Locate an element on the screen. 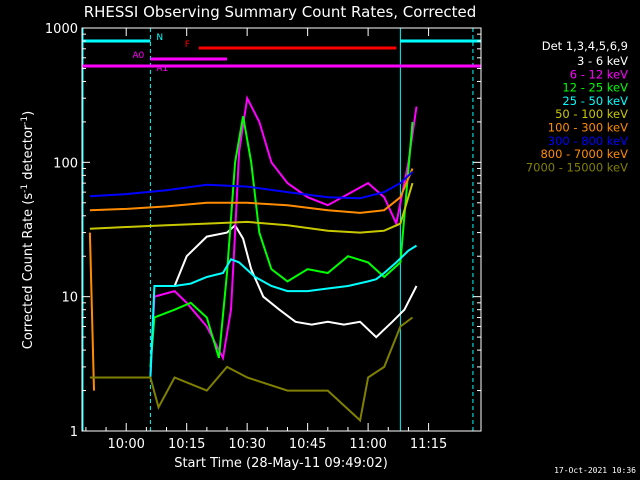 This screenshot has width=640, height=480. x-tick-label: 10:45 is located at coordinates (307, 444).